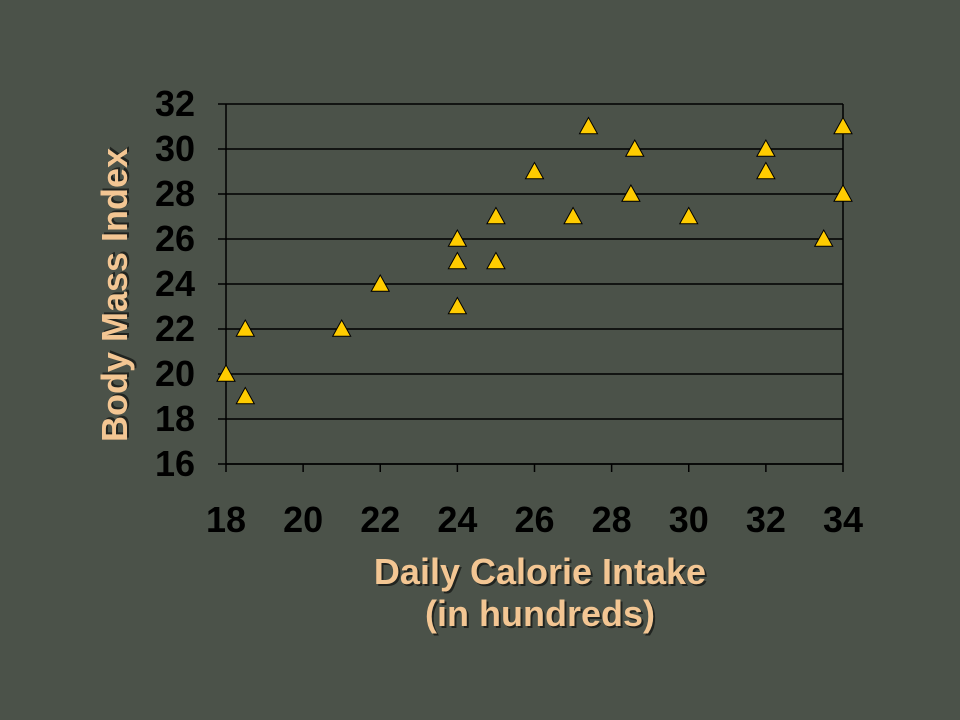 This screenshot has width=960, height=720. Describe the element at coordinates (766, 519) in the screenshot. I see `x-tick-label: 32` at that location.